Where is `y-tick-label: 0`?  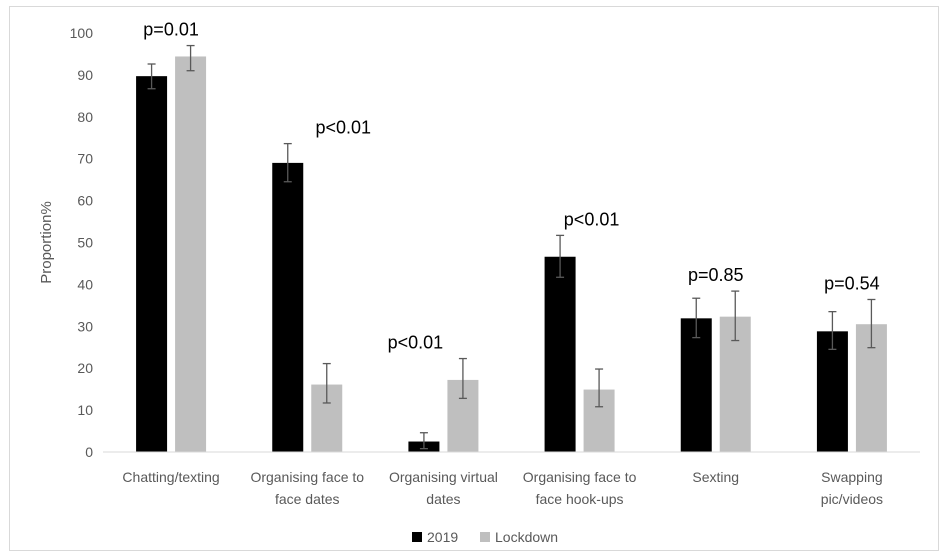
y-tick-label: 0 is located at coordinates (89, 452).